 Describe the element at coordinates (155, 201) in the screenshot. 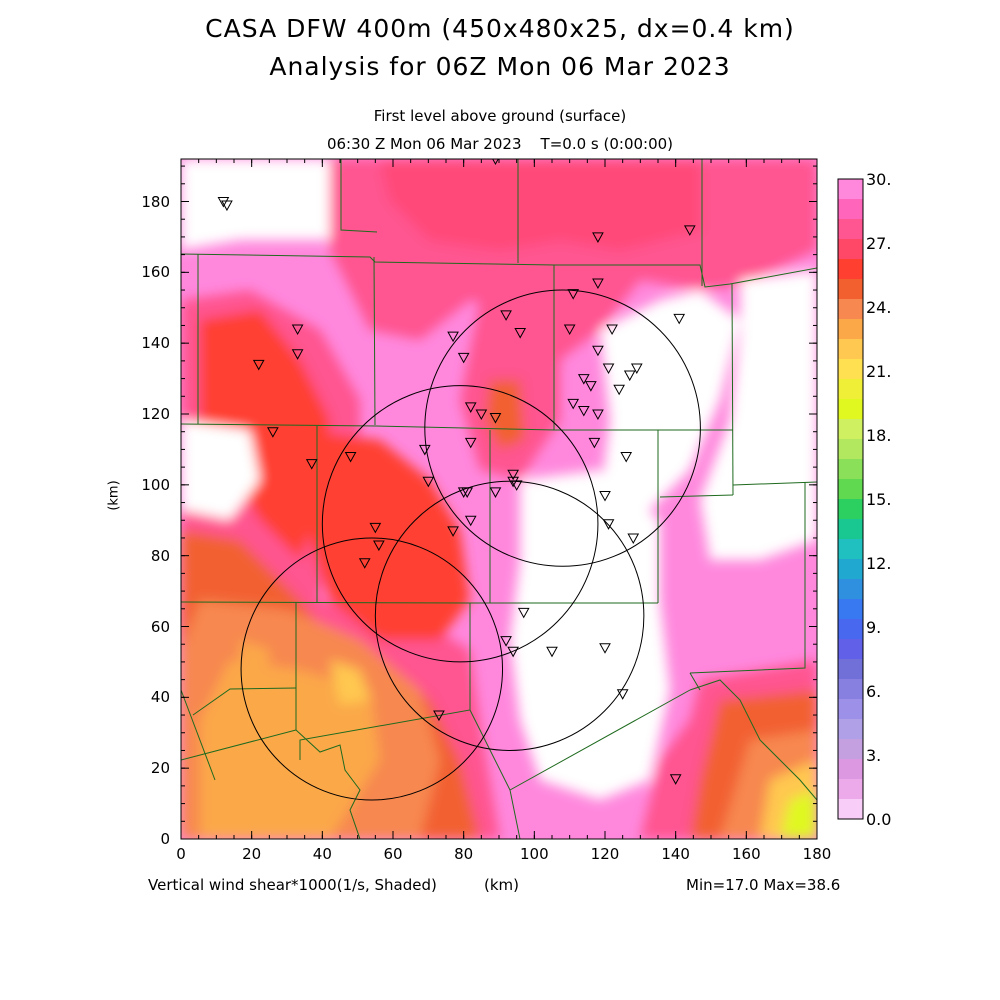

I see `y-tick-label: 180` at that location.